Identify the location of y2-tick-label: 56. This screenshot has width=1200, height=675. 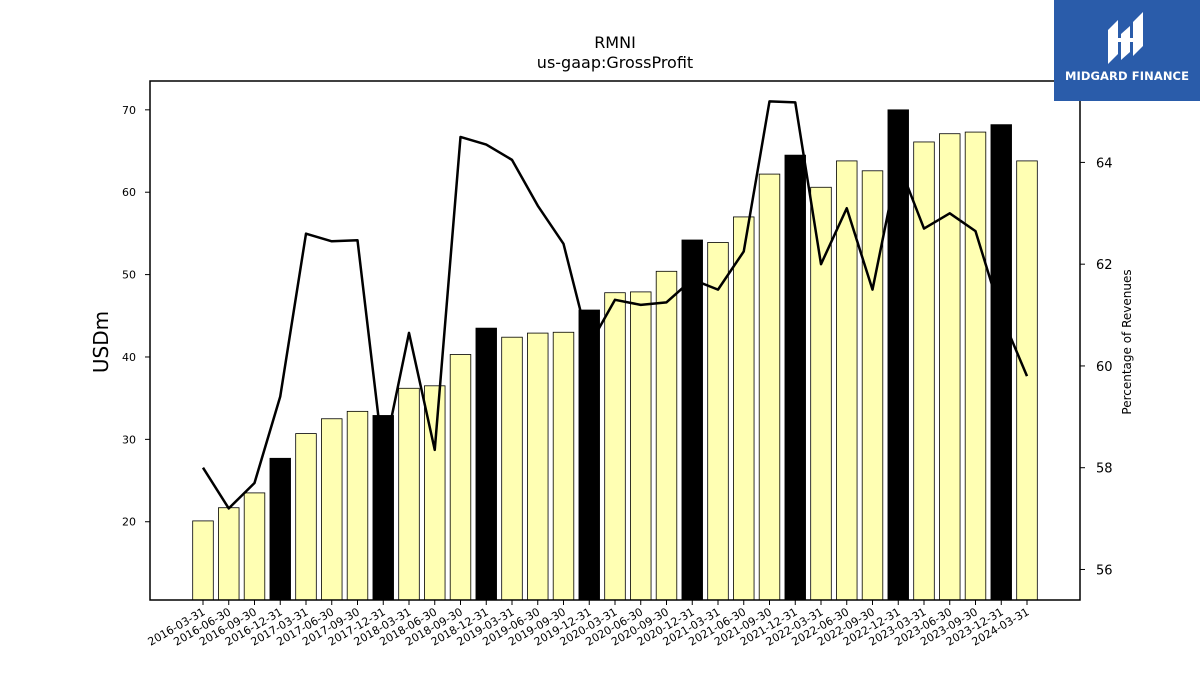
(1104, 570).